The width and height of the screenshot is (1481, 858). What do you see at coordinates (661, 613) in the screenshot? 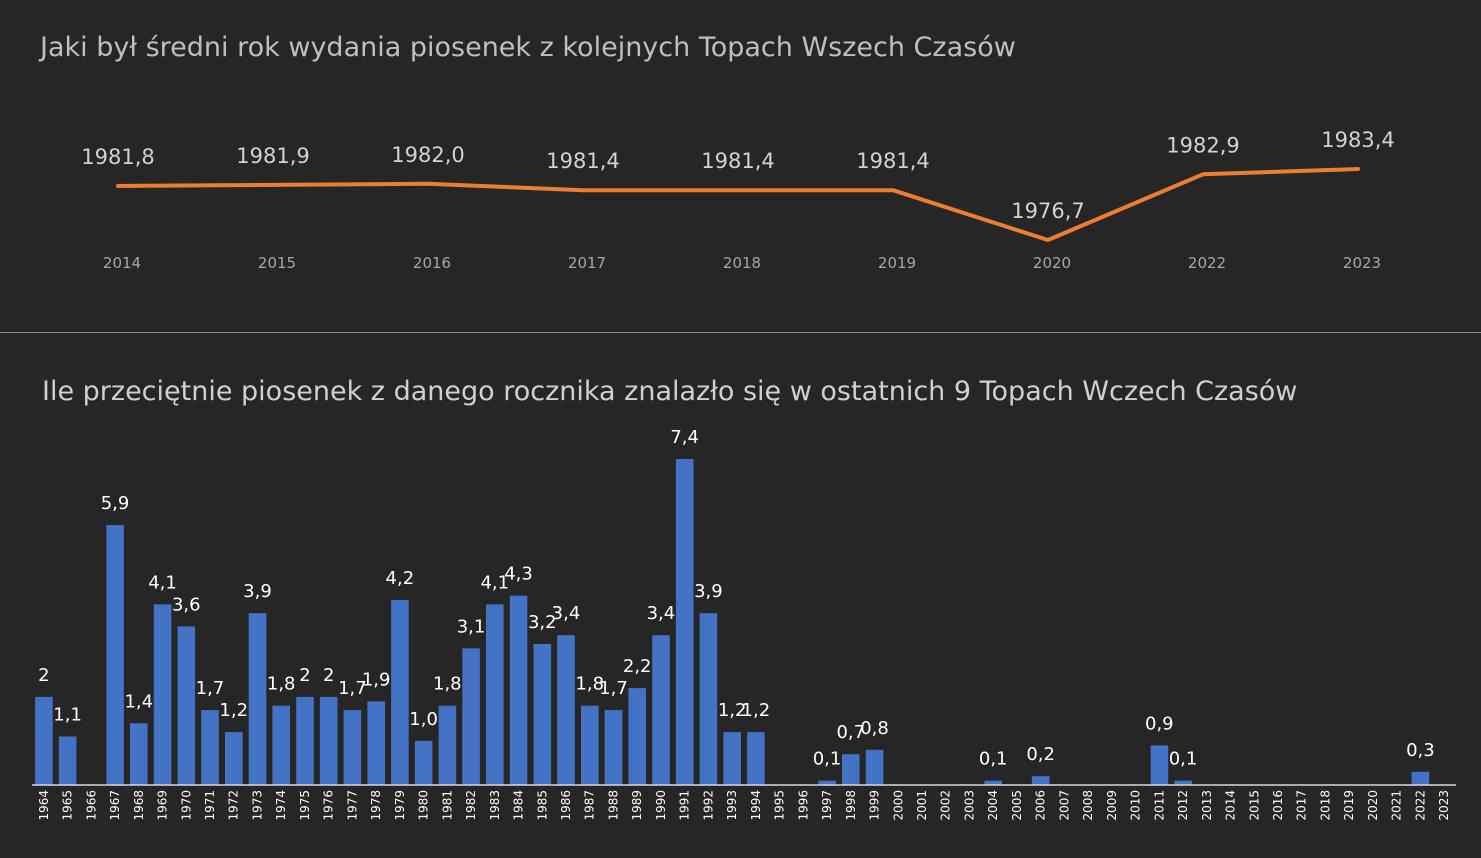
I see `bar-data-label-1990: 3,4` at bounding box center [661, 613].